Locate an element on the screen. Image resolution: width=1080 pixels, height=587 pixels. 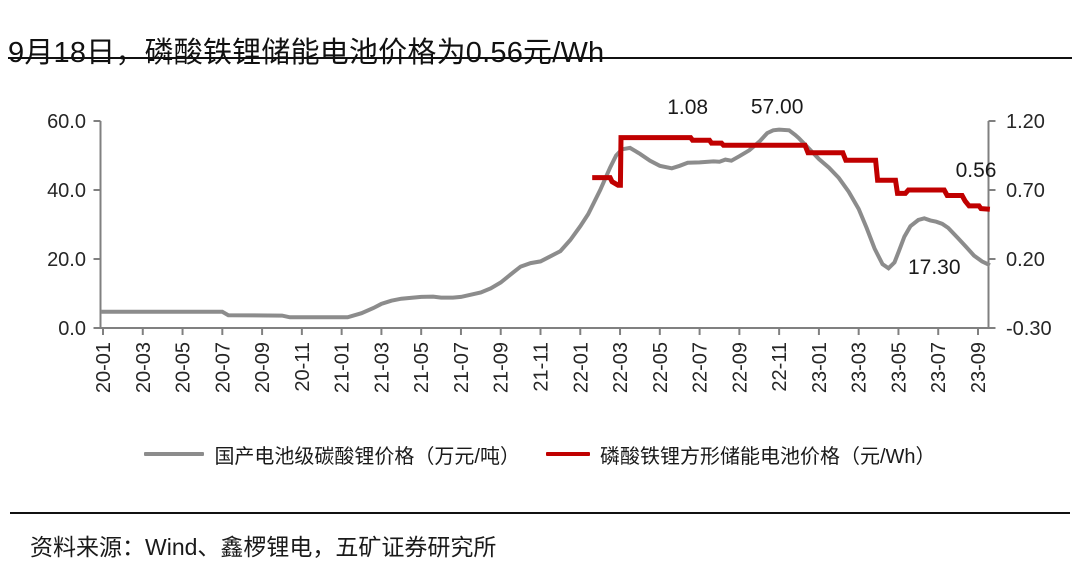
left-axis-tick-label: 20.0 is located at coordinates (66, 260).